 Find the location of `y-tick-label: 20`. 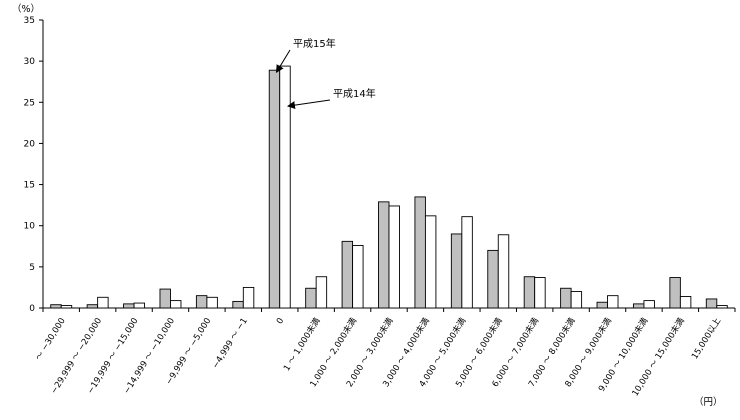

y-tick-label: 20 is located at coordinates (30, 144).